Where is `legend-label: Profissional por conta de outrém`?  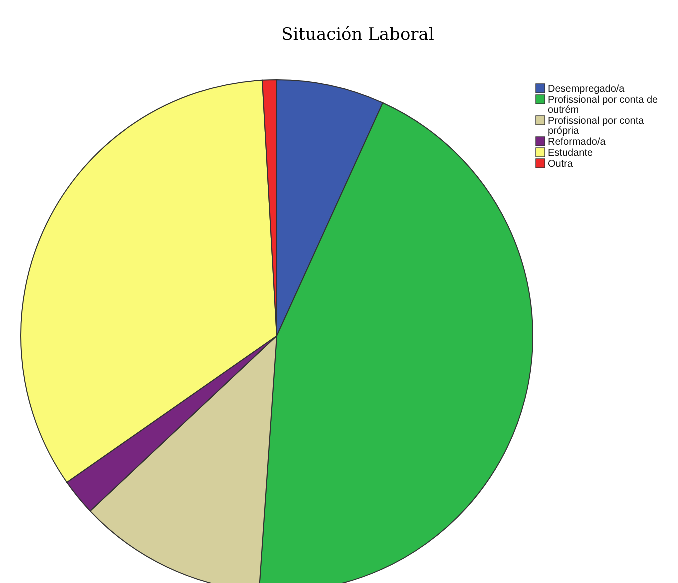 legend-label: Profissional por conta de outrém is located at coordinates (603, 105).